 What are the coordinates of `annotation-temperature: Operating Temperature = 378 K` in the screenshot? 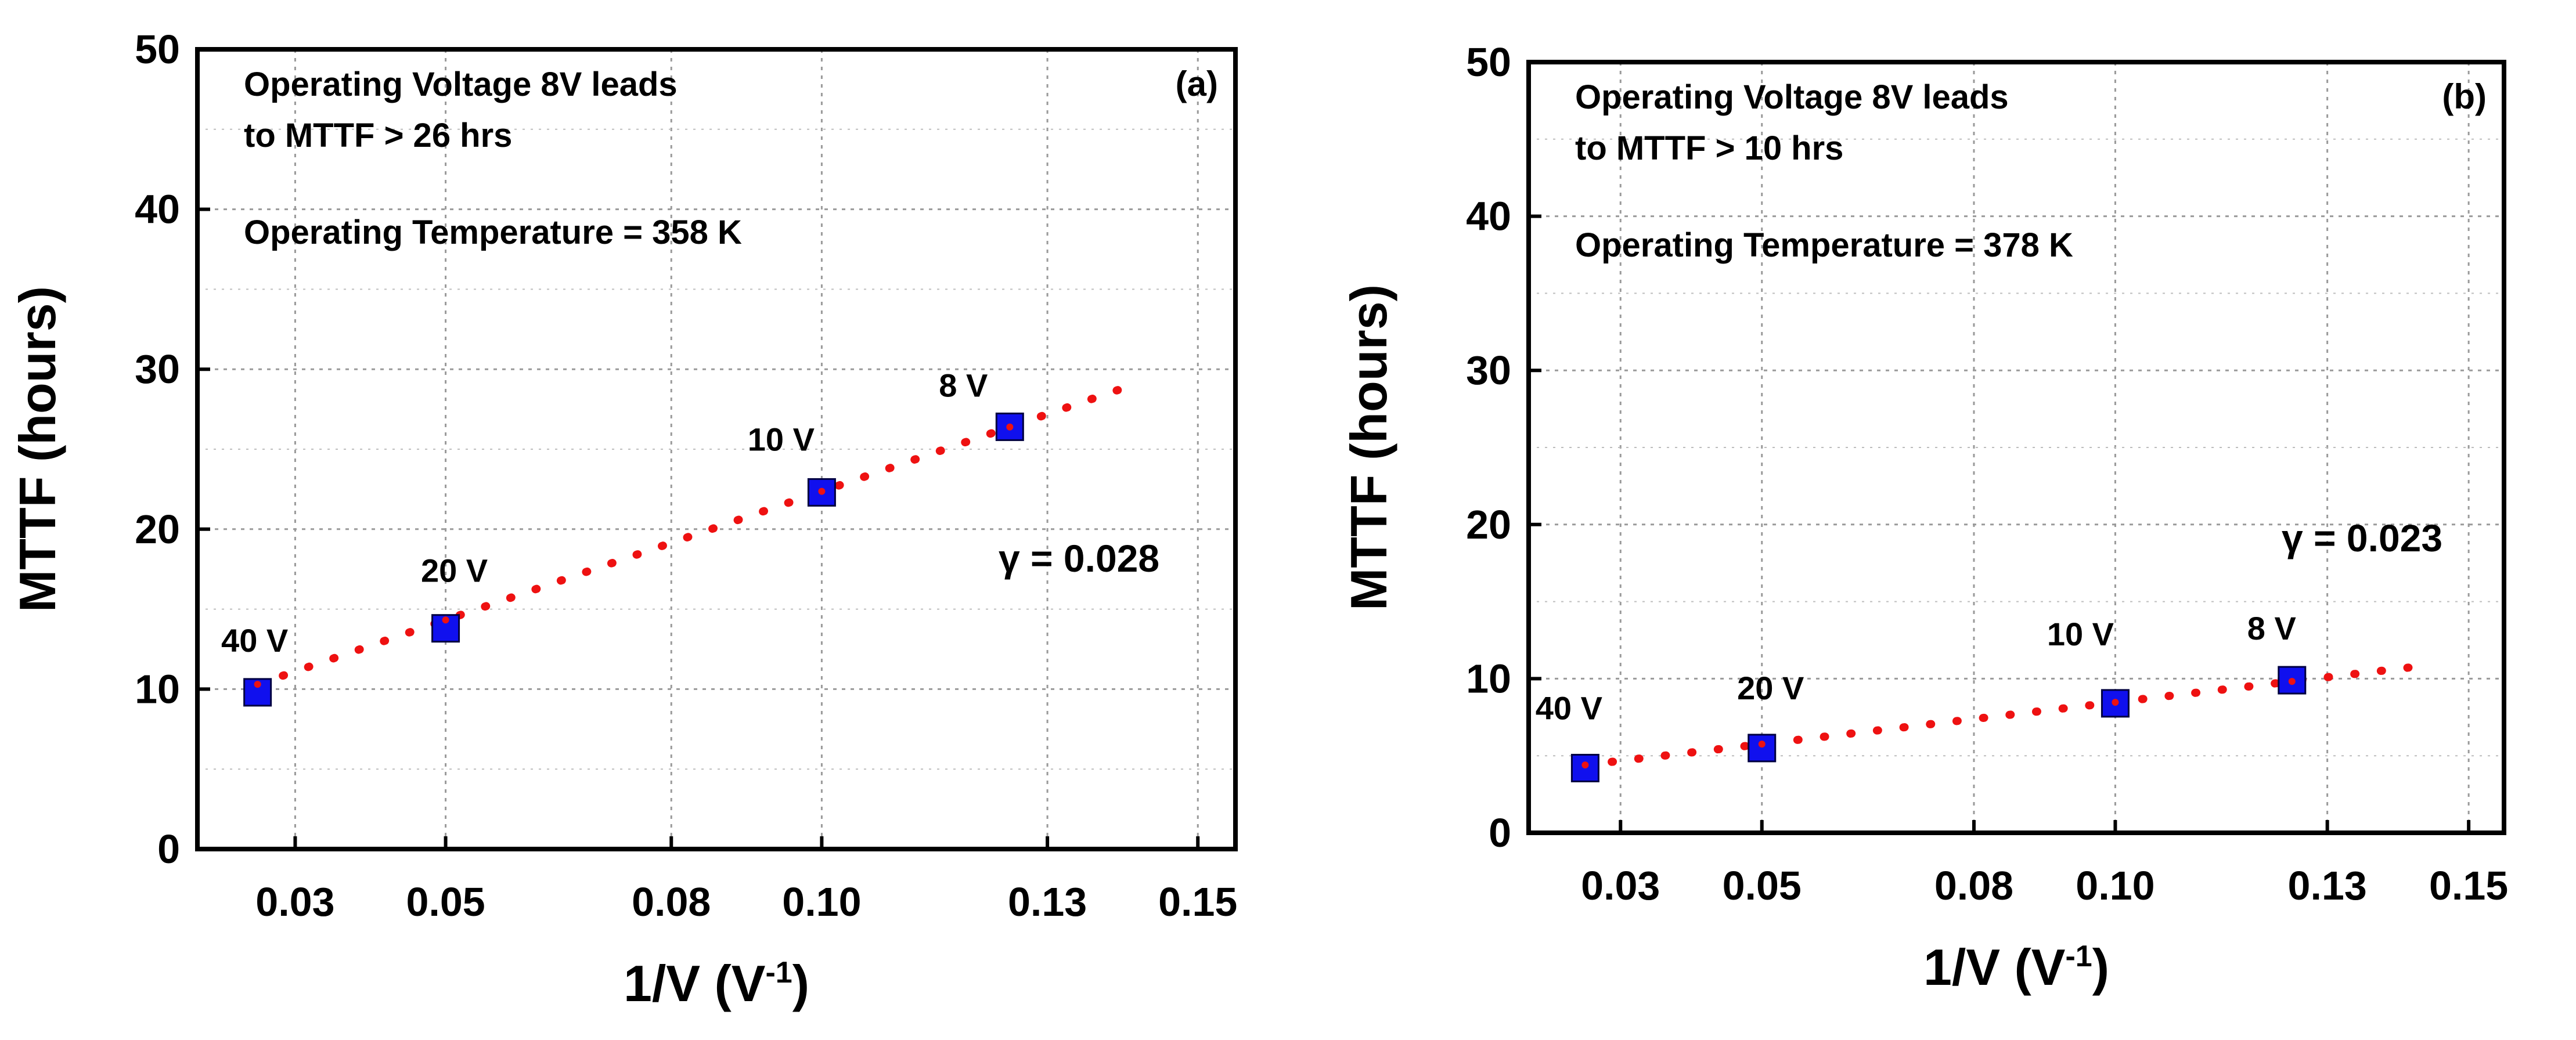 It's located at (1824, 245).